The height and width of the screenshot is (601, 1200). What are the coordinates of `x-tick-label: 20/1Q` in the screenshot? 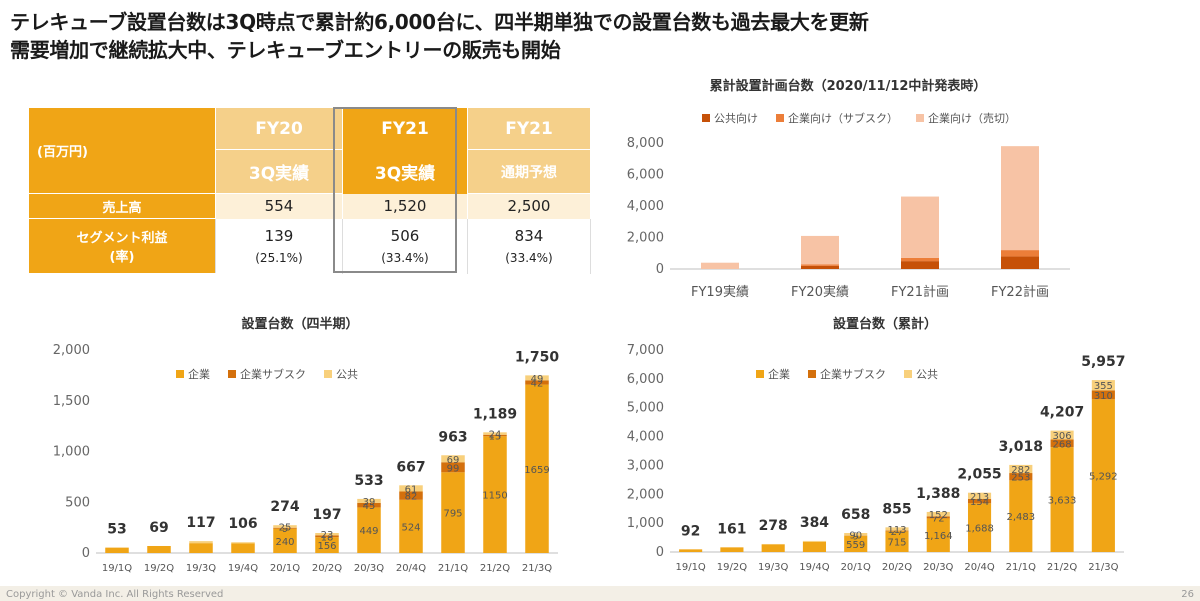 It's located at (856, 567).